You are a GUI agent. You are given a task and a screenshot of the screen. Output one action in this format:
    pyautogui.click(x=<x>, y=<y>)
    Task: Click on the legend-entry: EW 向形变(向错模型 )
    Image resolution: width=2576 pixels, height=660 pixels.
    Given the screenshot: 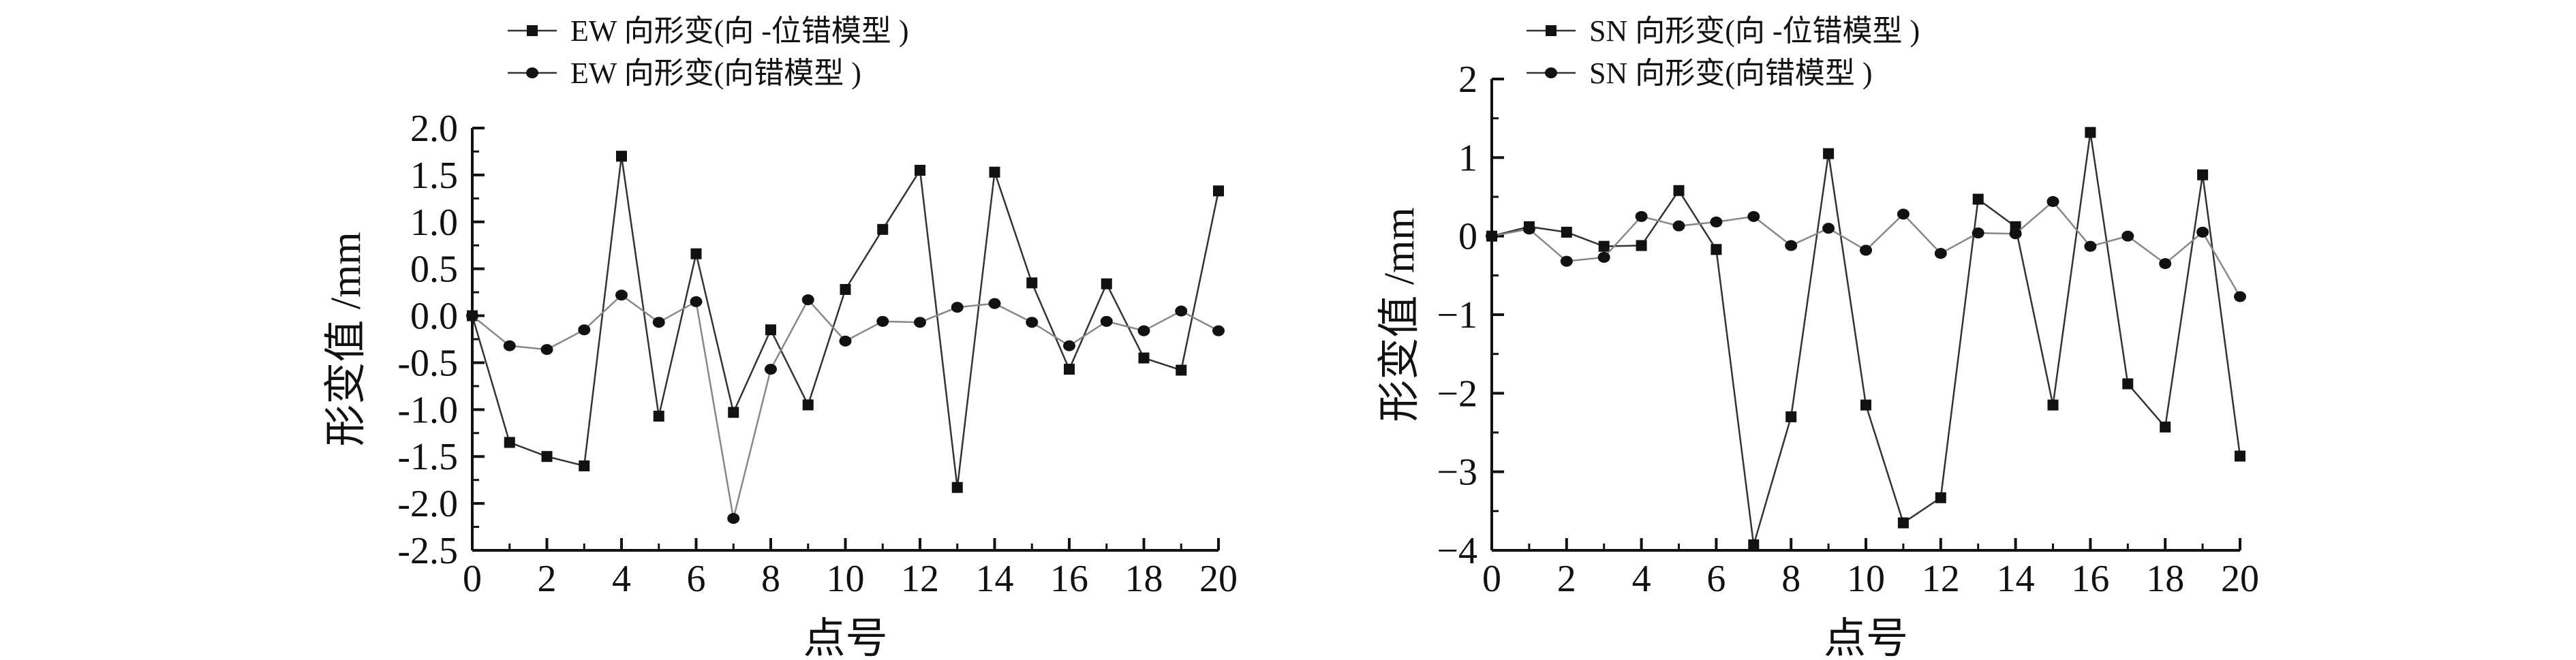 What is the action you would take?
    pyautogui.click(x=684, y=73)
    